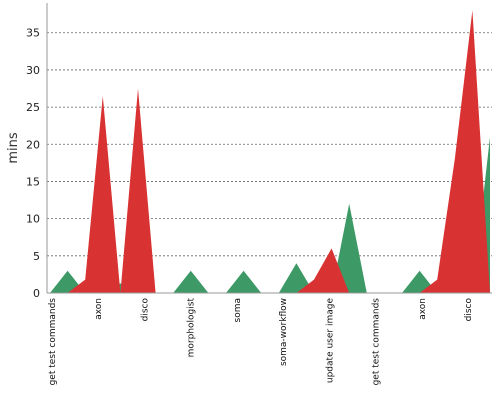 This screenshot has width=500, height=400. I want to click on y-tick-label: 5, so click(36, 256).